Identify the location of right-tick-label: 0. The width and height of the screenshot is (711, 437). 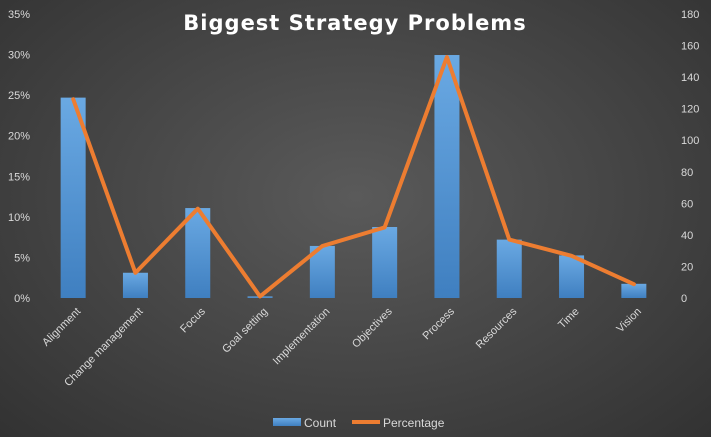
(684, 299).